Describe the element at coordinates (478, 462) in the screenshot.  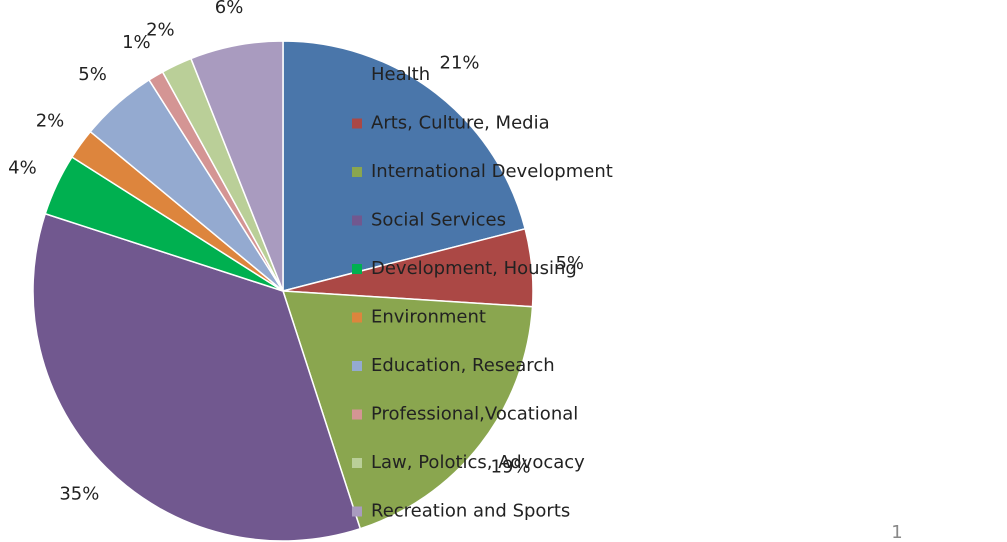
I see `legend-label: Law, Polotics, Advocacy` at that location.